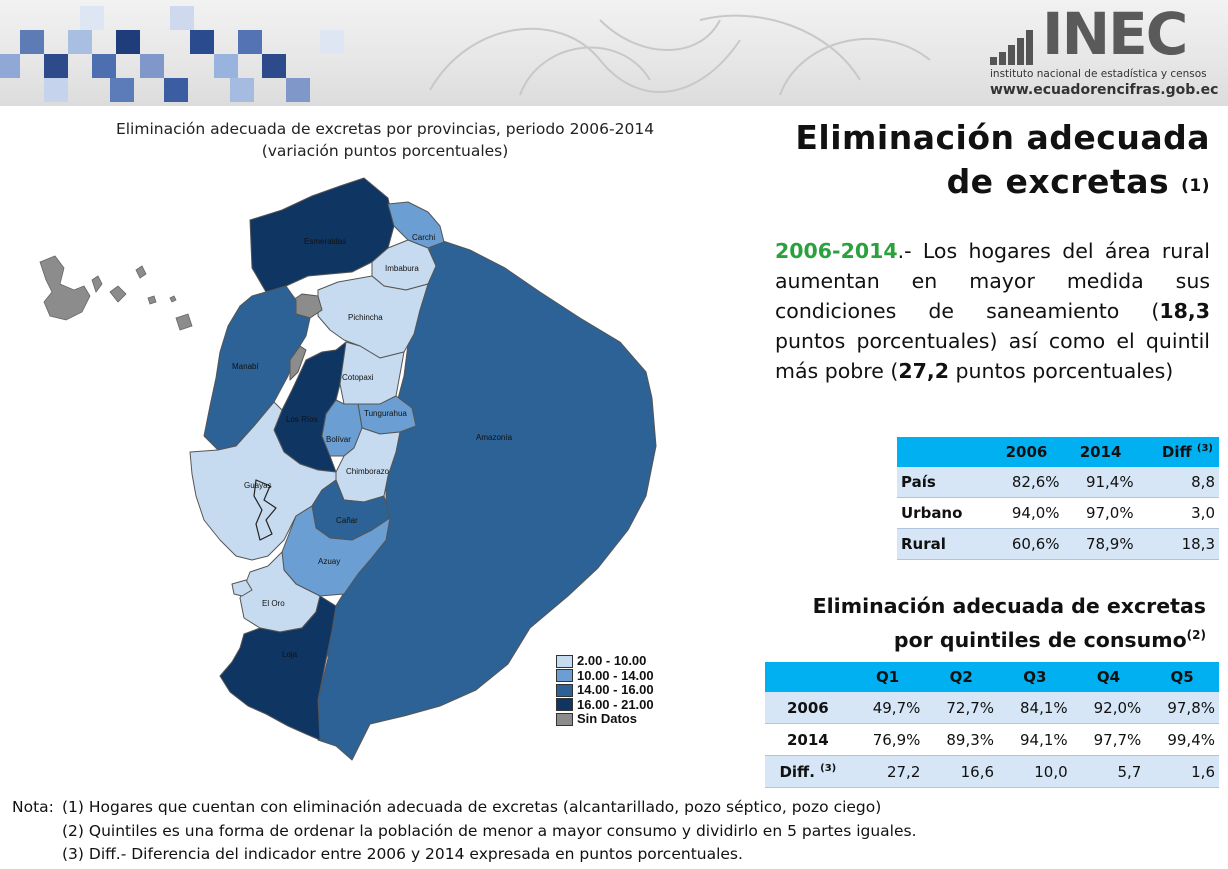 Image resolution: width=1228 pixels, height=869 pixels. Describe the element at coordinates (943, 544) in the screenshot. I see `row-label: Rural` at that location.